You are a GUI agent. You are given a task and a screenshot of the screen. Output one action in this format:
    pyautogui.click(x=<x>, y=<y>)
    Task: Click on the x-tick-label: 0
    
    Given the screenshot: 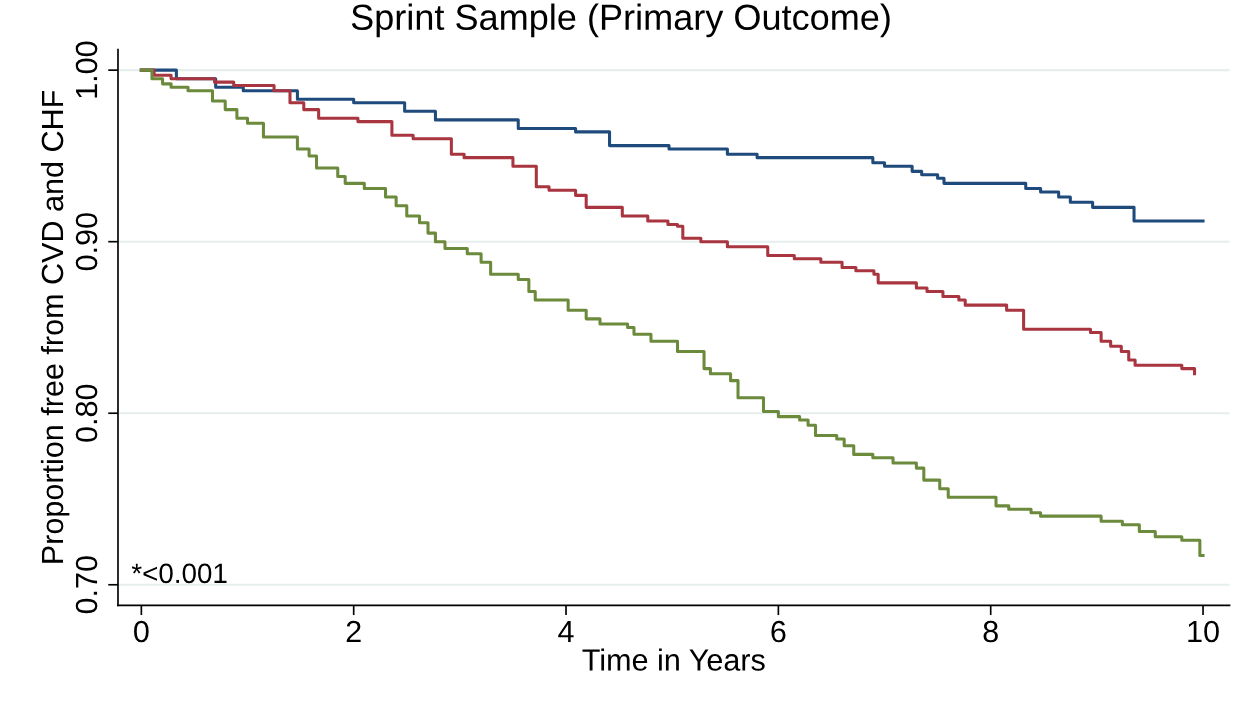 What is the action you would take?
    pyautogui.click(x=141, y=631)
    